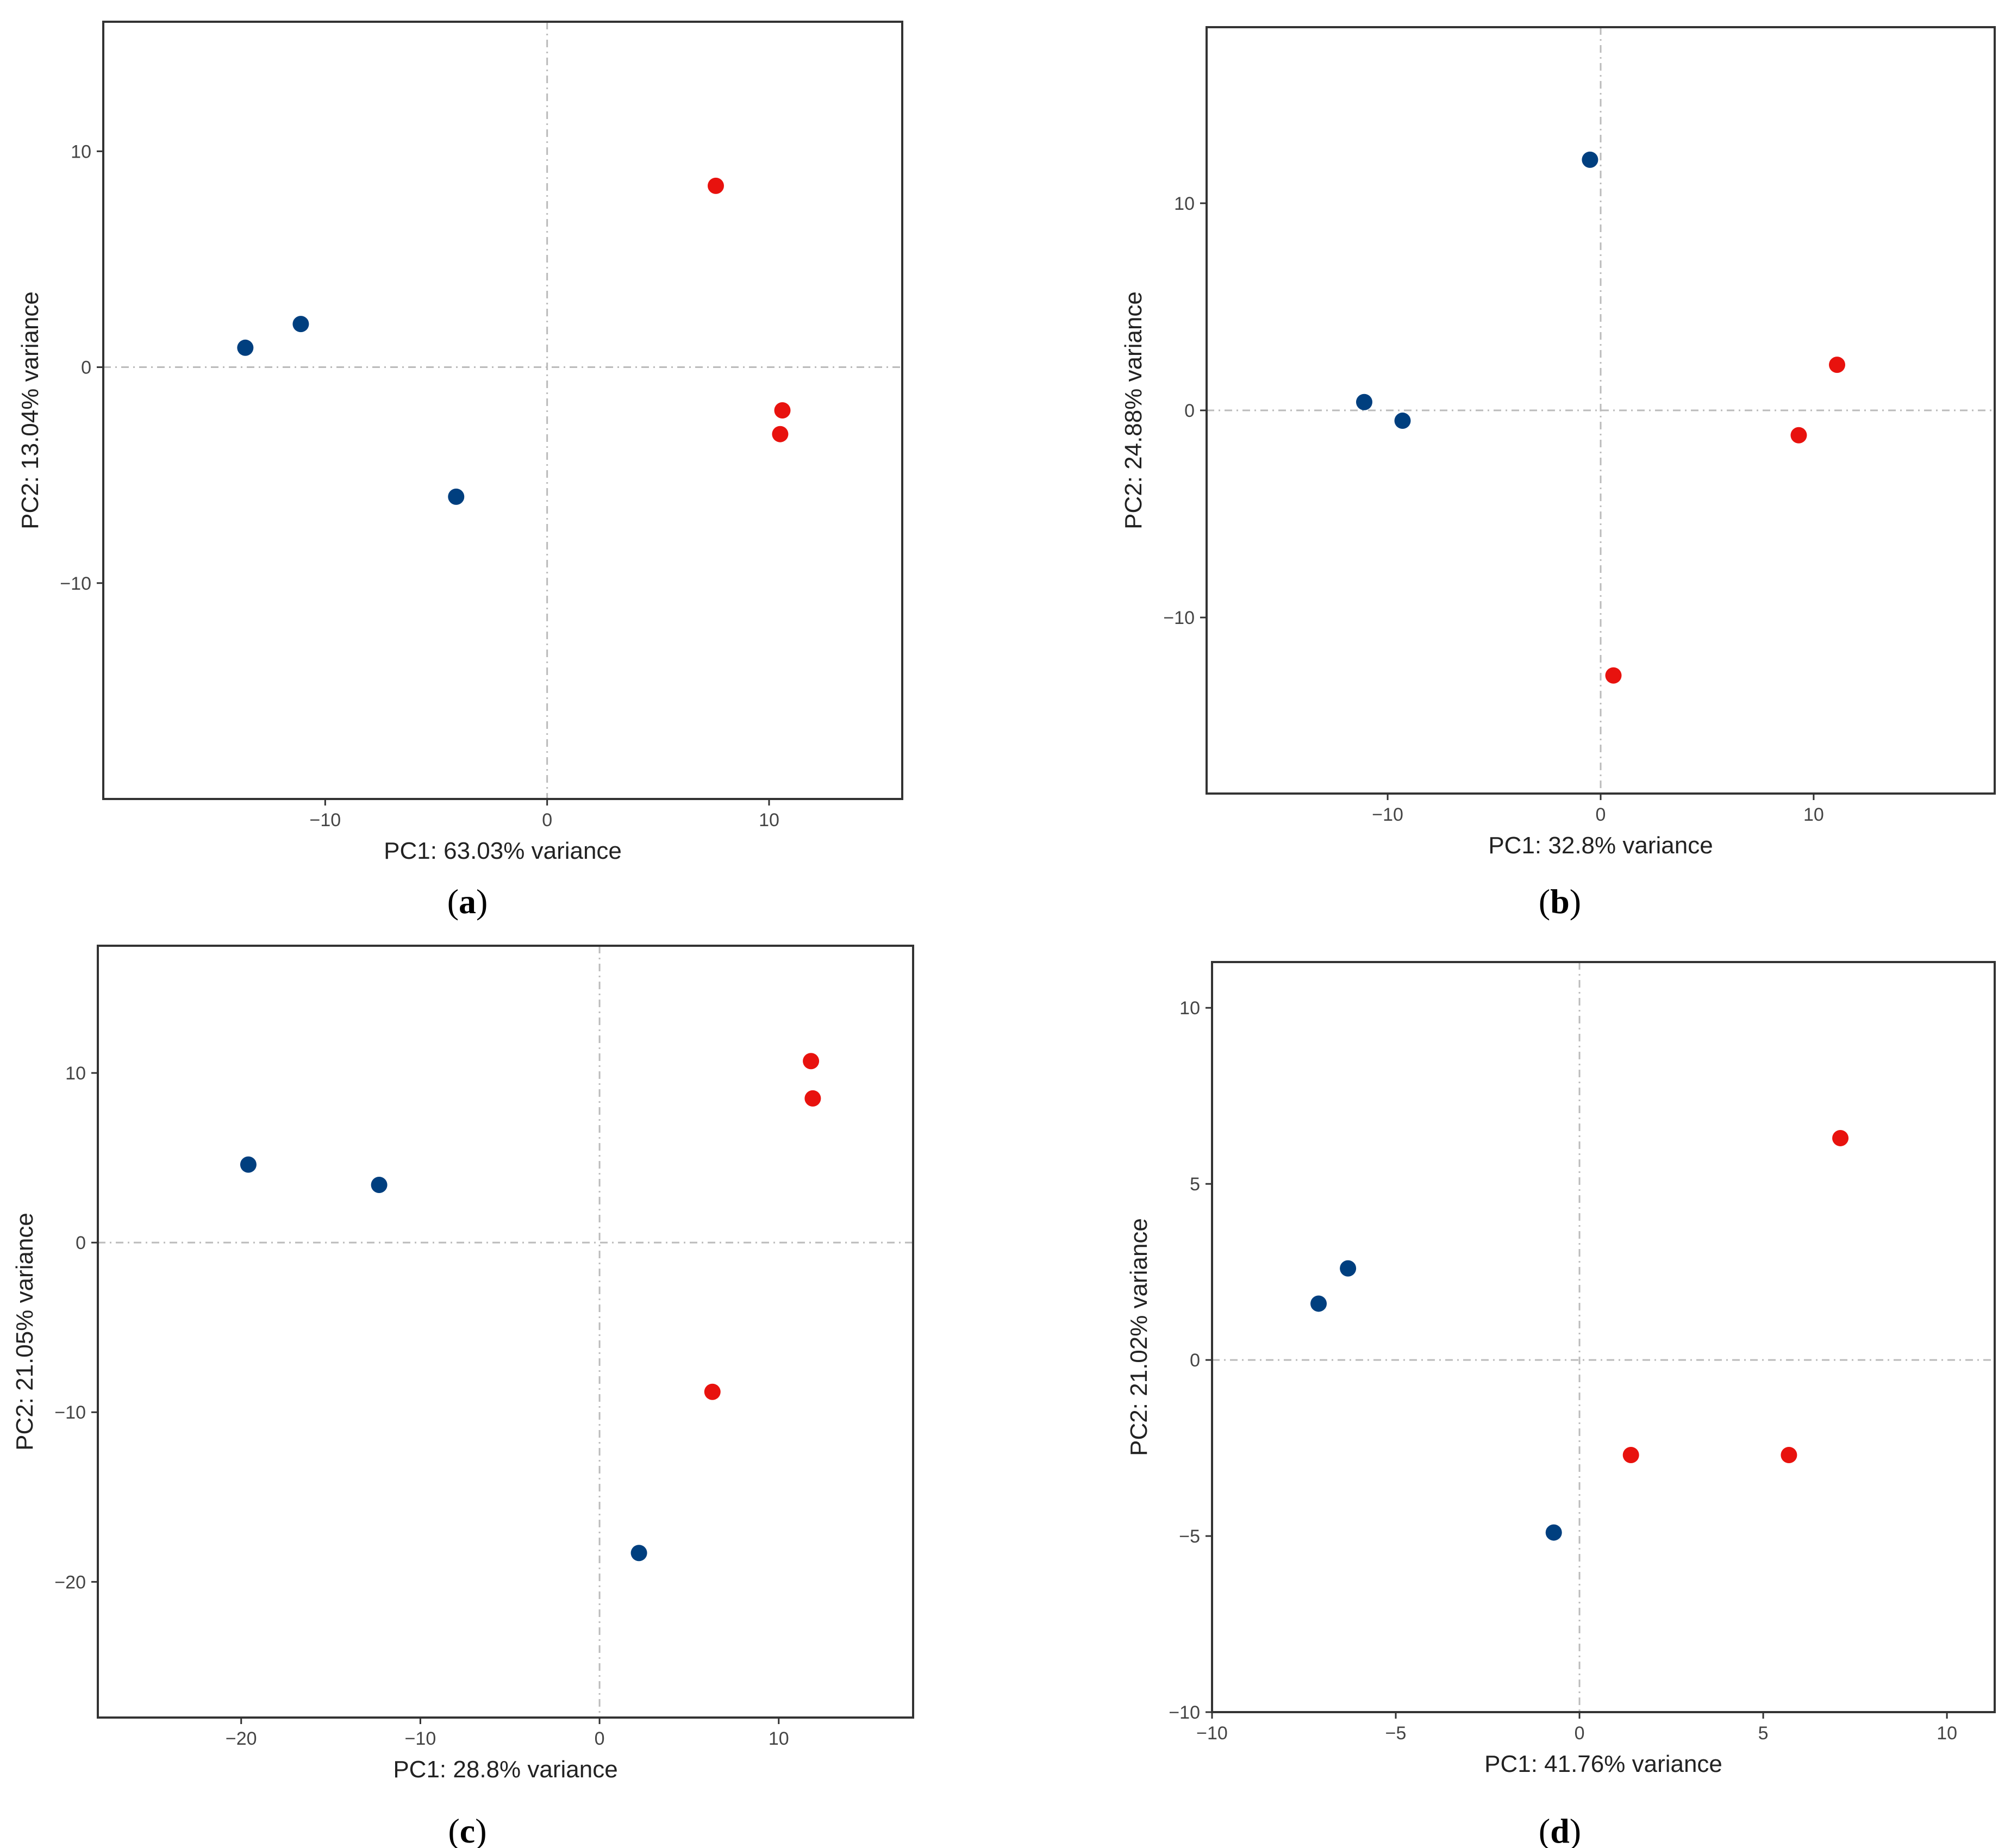 The height and width of the screenshot is (1848, 2011). Describe the element at coordinates (503, 851) in the screenshot. I see `x-axis-title: PC1: 63.03% variance` at that location.